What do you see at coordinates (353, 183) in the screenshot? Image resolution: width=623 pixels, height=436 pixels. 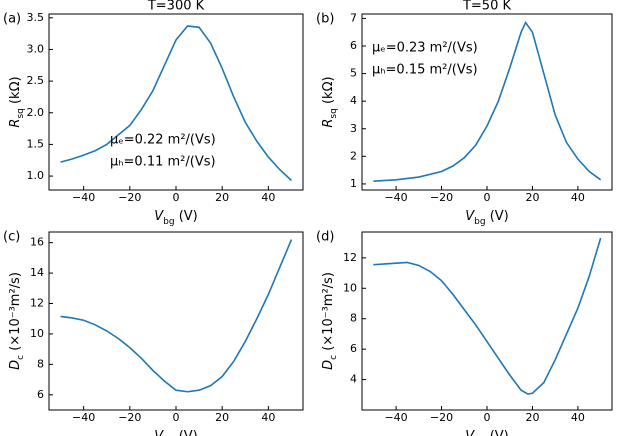 I see `y-tick-label: 1` at bounding box center [353, 183].